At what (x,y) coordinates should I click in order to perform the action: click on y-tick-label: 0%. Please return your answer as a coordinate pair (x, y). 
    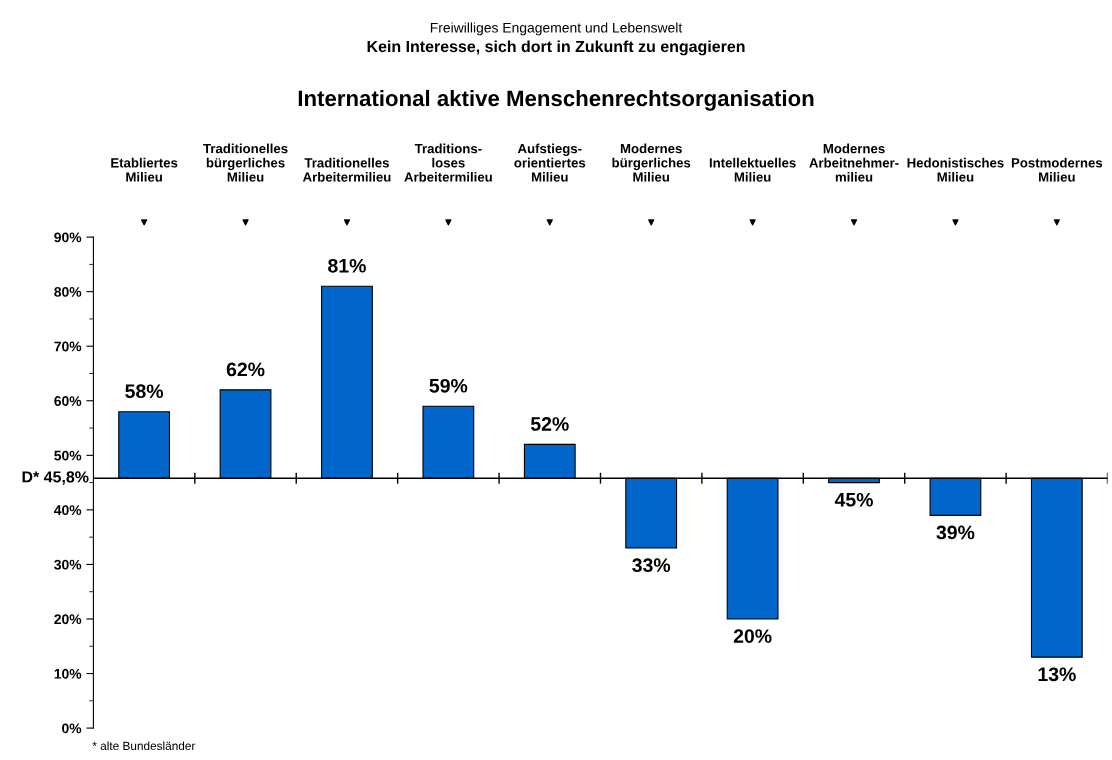
    Looking at the image, I should click on (72, 728).